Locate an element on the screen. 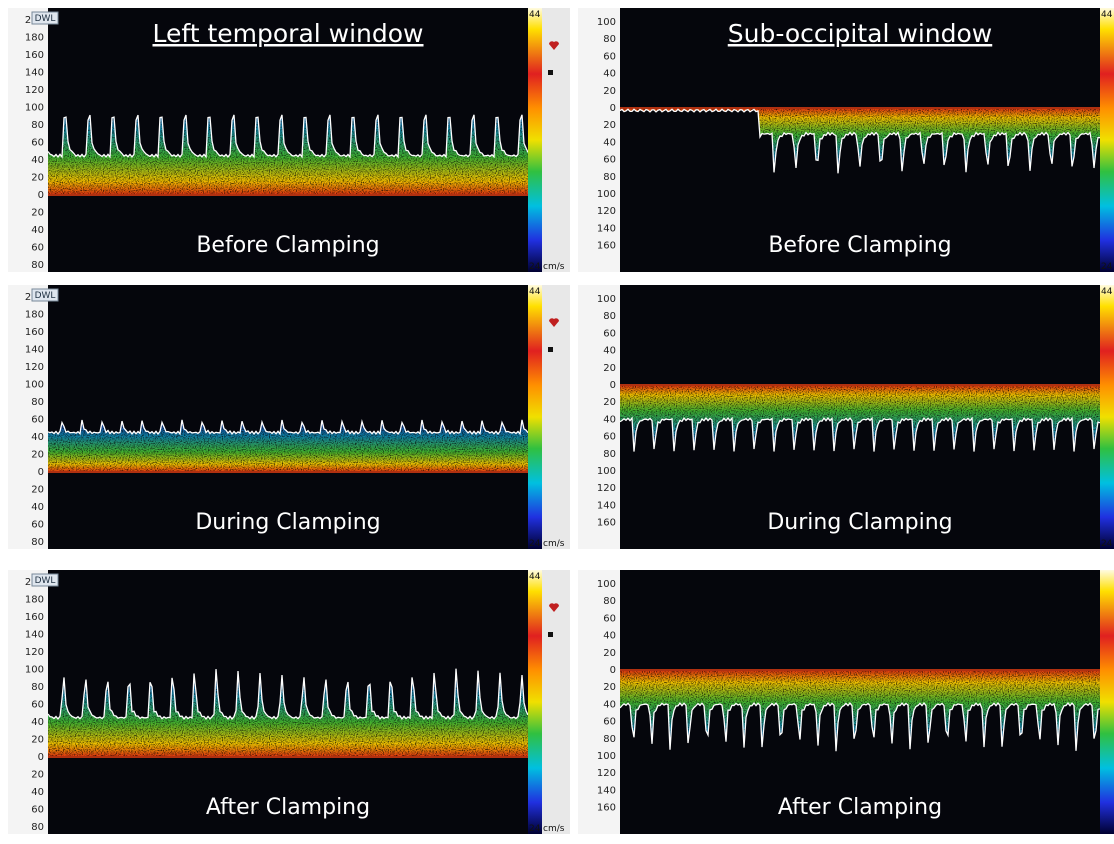  panel-title: Left temporal window is located at coordinates (287, 33).